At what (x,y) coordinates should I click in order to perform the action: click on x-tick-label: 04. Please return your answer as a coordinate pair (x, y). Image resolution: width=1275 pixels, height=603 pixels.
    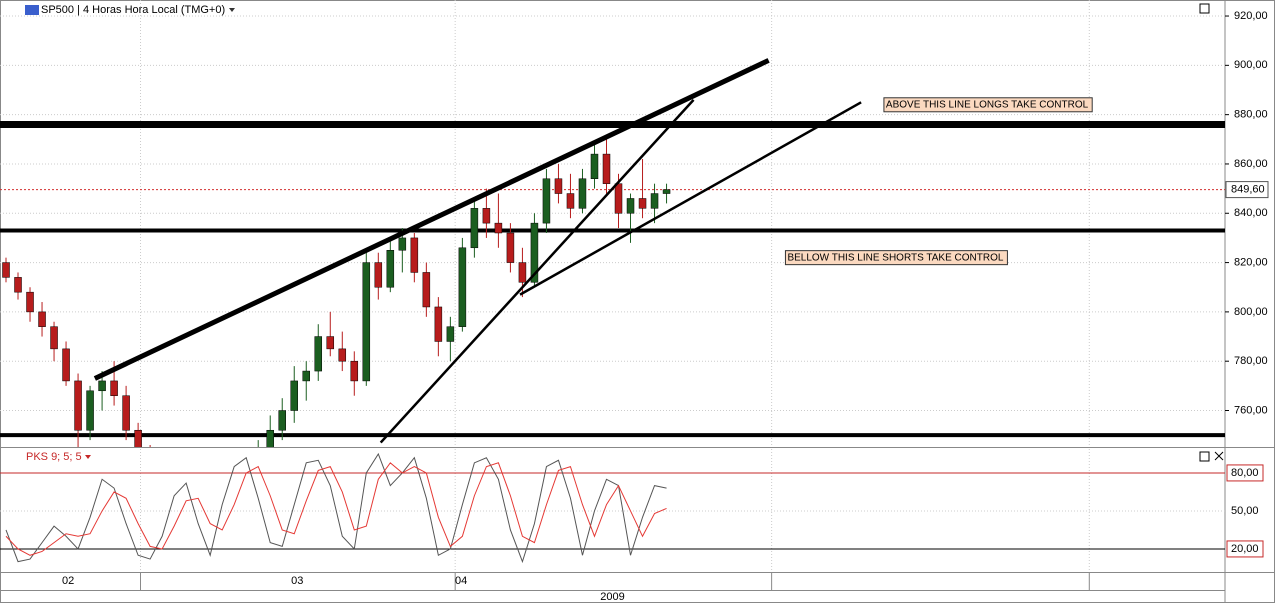
    Looking at the image, I should click on (461, 581).